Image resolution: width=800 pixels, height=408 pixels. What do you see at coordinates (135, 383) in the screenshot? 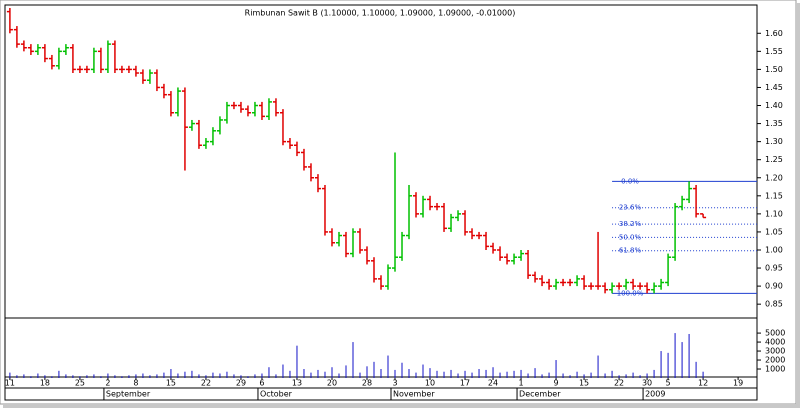
I see `x-tick-label: 8` at bounding box center [135, 383].